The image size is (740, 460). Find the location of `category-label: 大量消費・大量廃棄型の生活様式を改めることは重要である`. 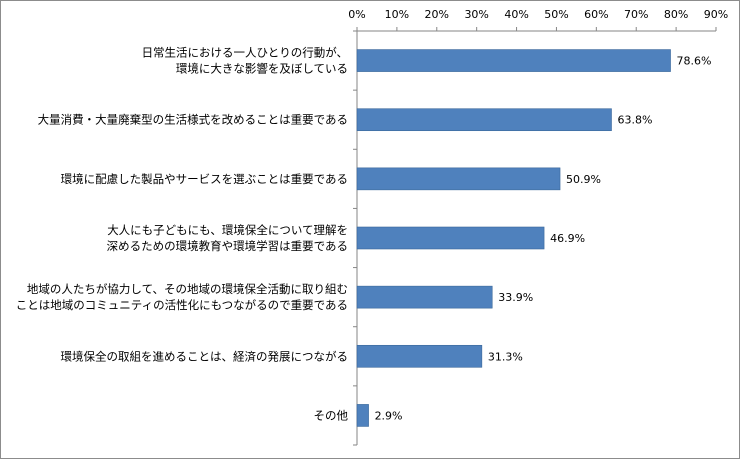

category-label: 大量消費・大量廃棄型の生活様式を改めることは重要である is located at coordinates (193, 120).